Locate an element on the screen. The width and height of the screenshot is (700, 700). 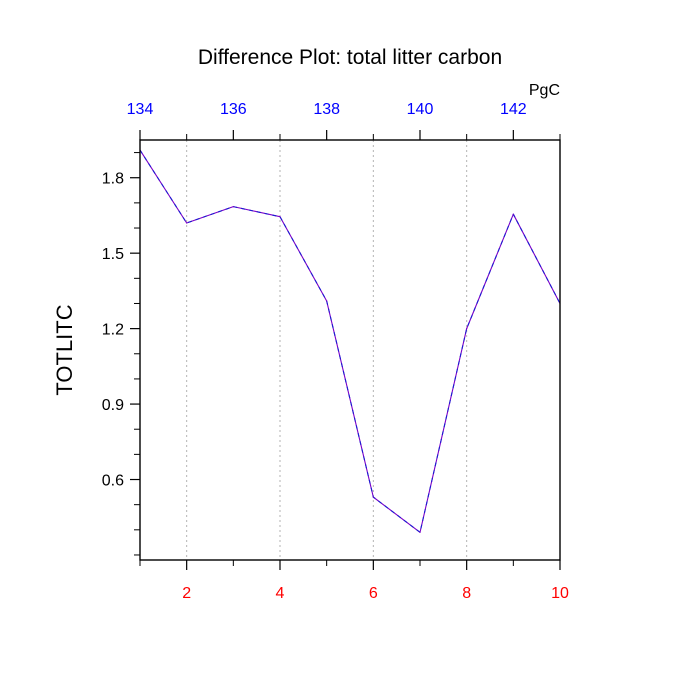
top-tick-label: 136 is located at coordinates (233, 109).